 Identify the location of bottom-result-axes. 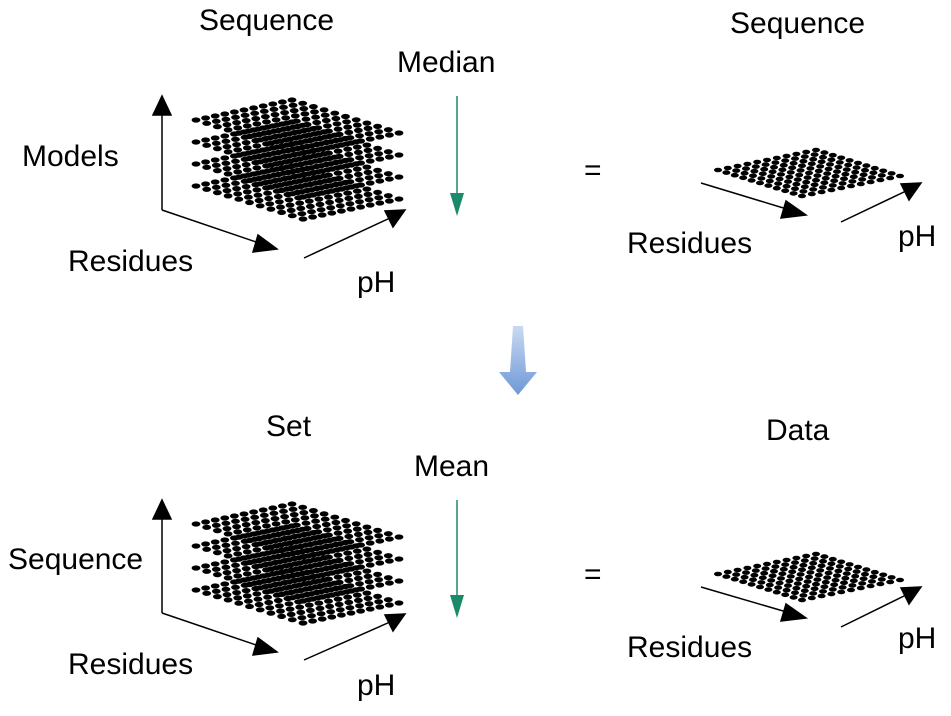
(811, 607).